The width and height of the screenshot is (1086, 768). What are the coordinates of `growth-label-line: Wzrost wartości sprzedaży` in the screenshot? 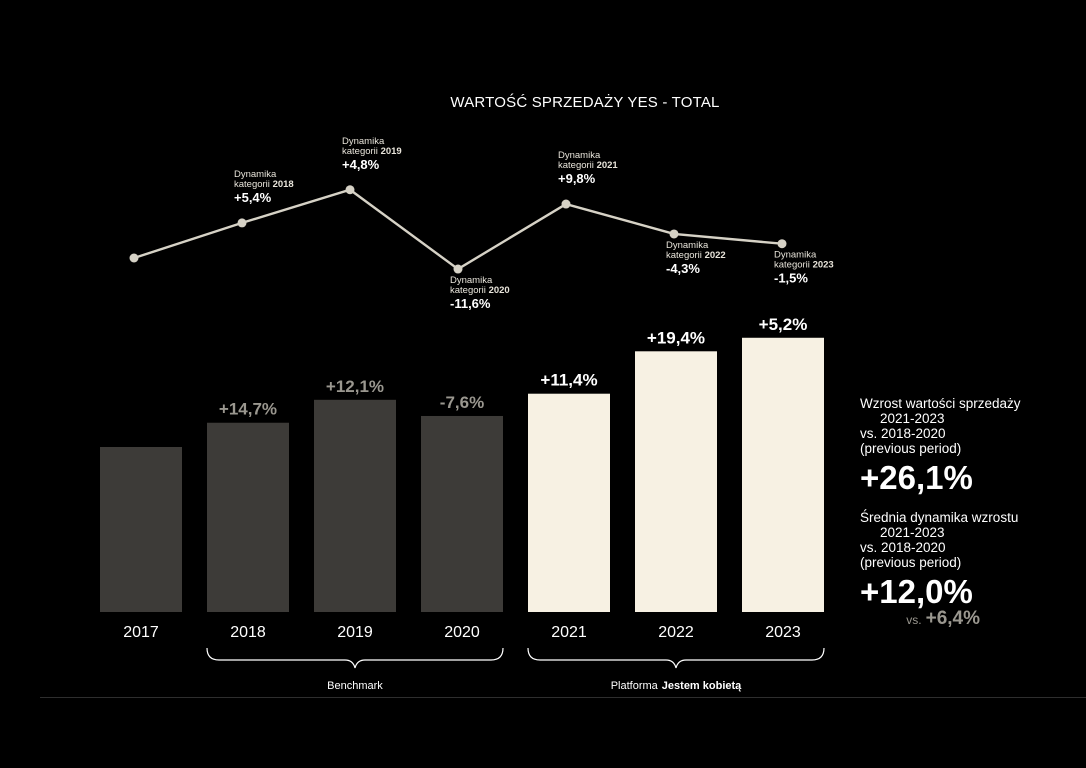 It's located at (940, 403).